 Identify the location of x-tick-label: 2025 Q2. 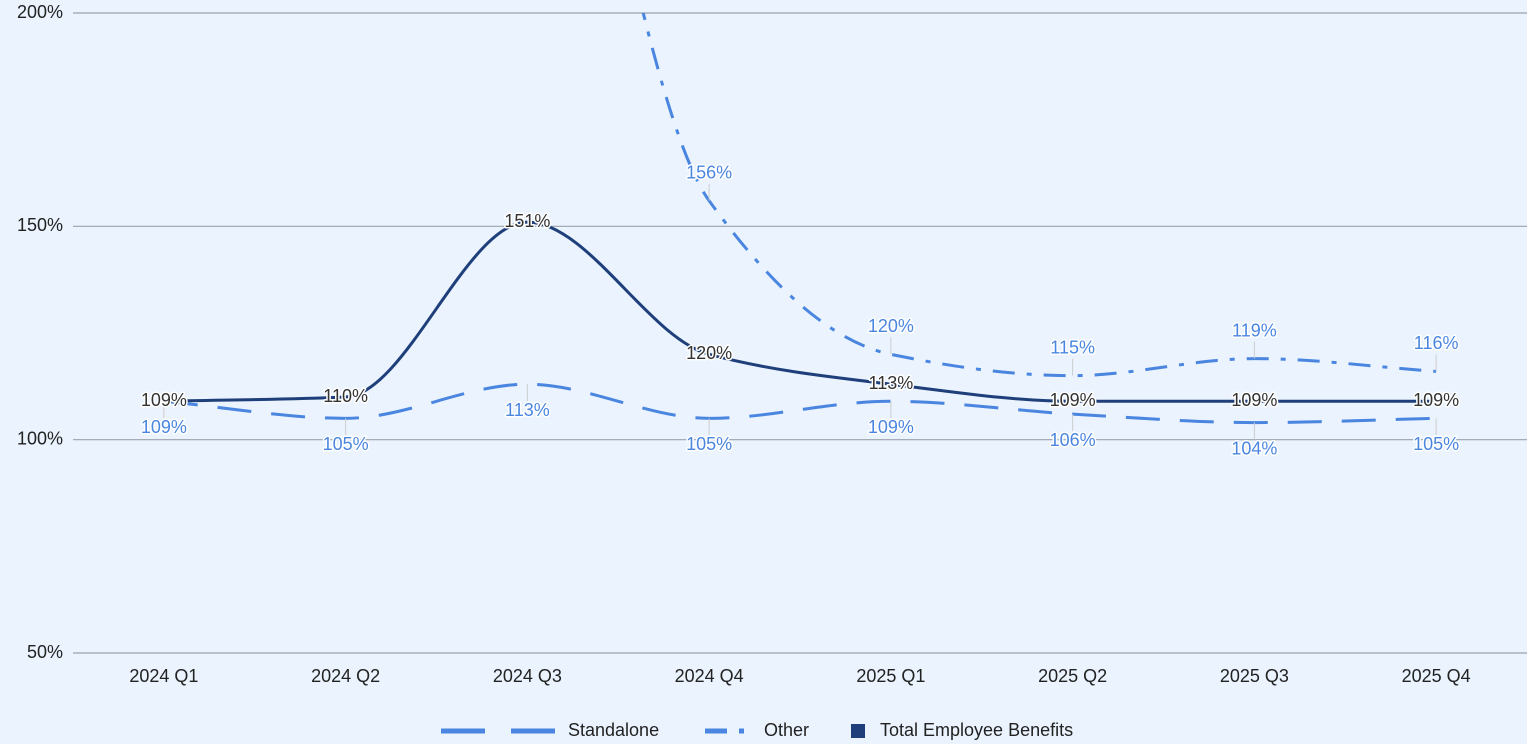
(1072, 676).